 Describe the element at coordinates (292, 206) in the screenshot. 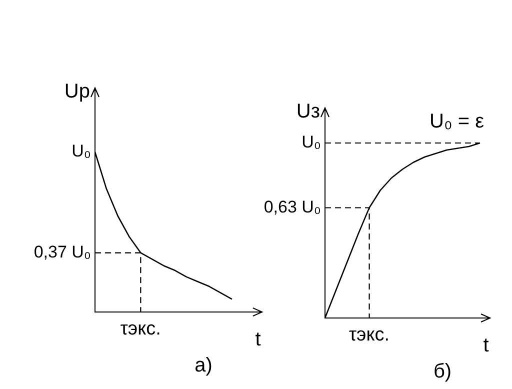

I see `ref-line-label: 0,63 U₀` at that location.